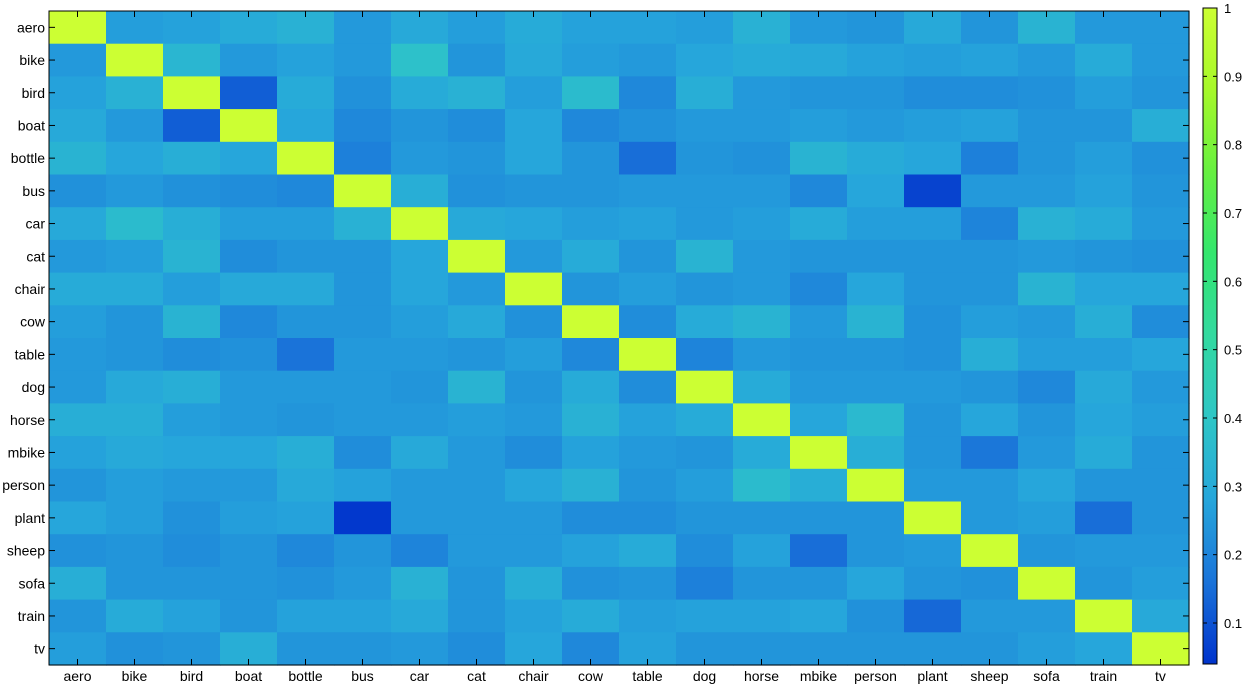 The height and width of the screenshot is (685, 1249). I want to click on x-tick-label: aero, so click(77, 676).